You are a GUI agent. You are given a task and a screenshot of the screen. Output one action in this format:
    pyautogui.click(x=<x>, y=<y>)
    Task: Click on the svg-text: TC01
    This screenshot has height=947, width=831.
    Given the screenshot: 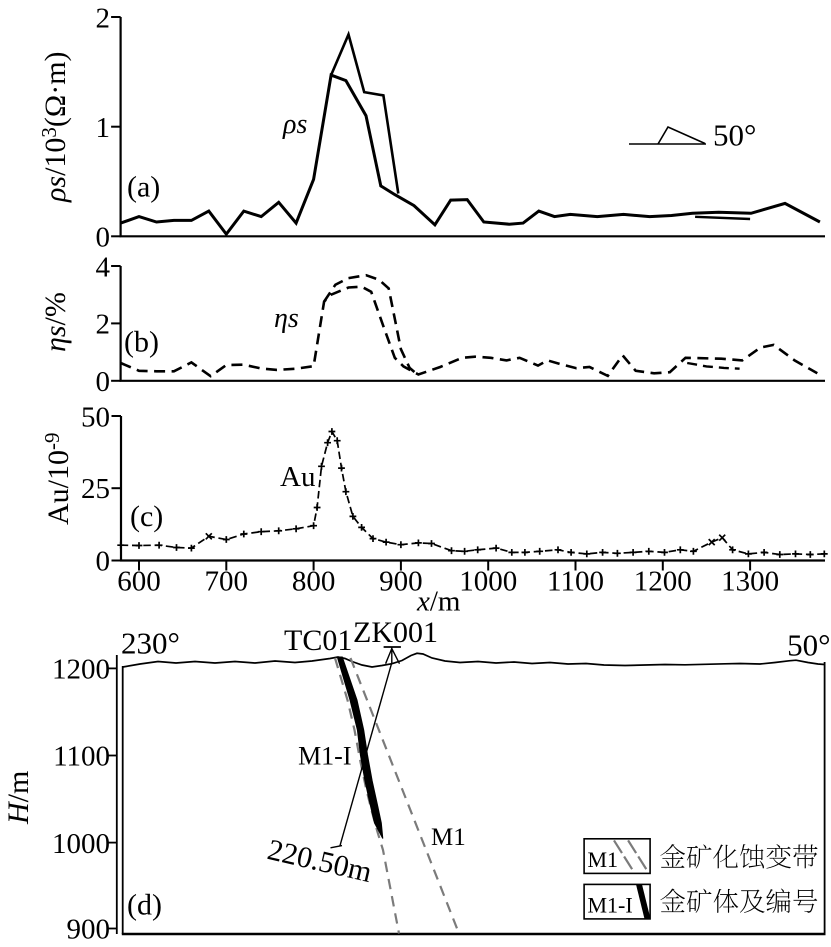 What is the action you would take?
    pyautogui.click(x=318, y=640)
    